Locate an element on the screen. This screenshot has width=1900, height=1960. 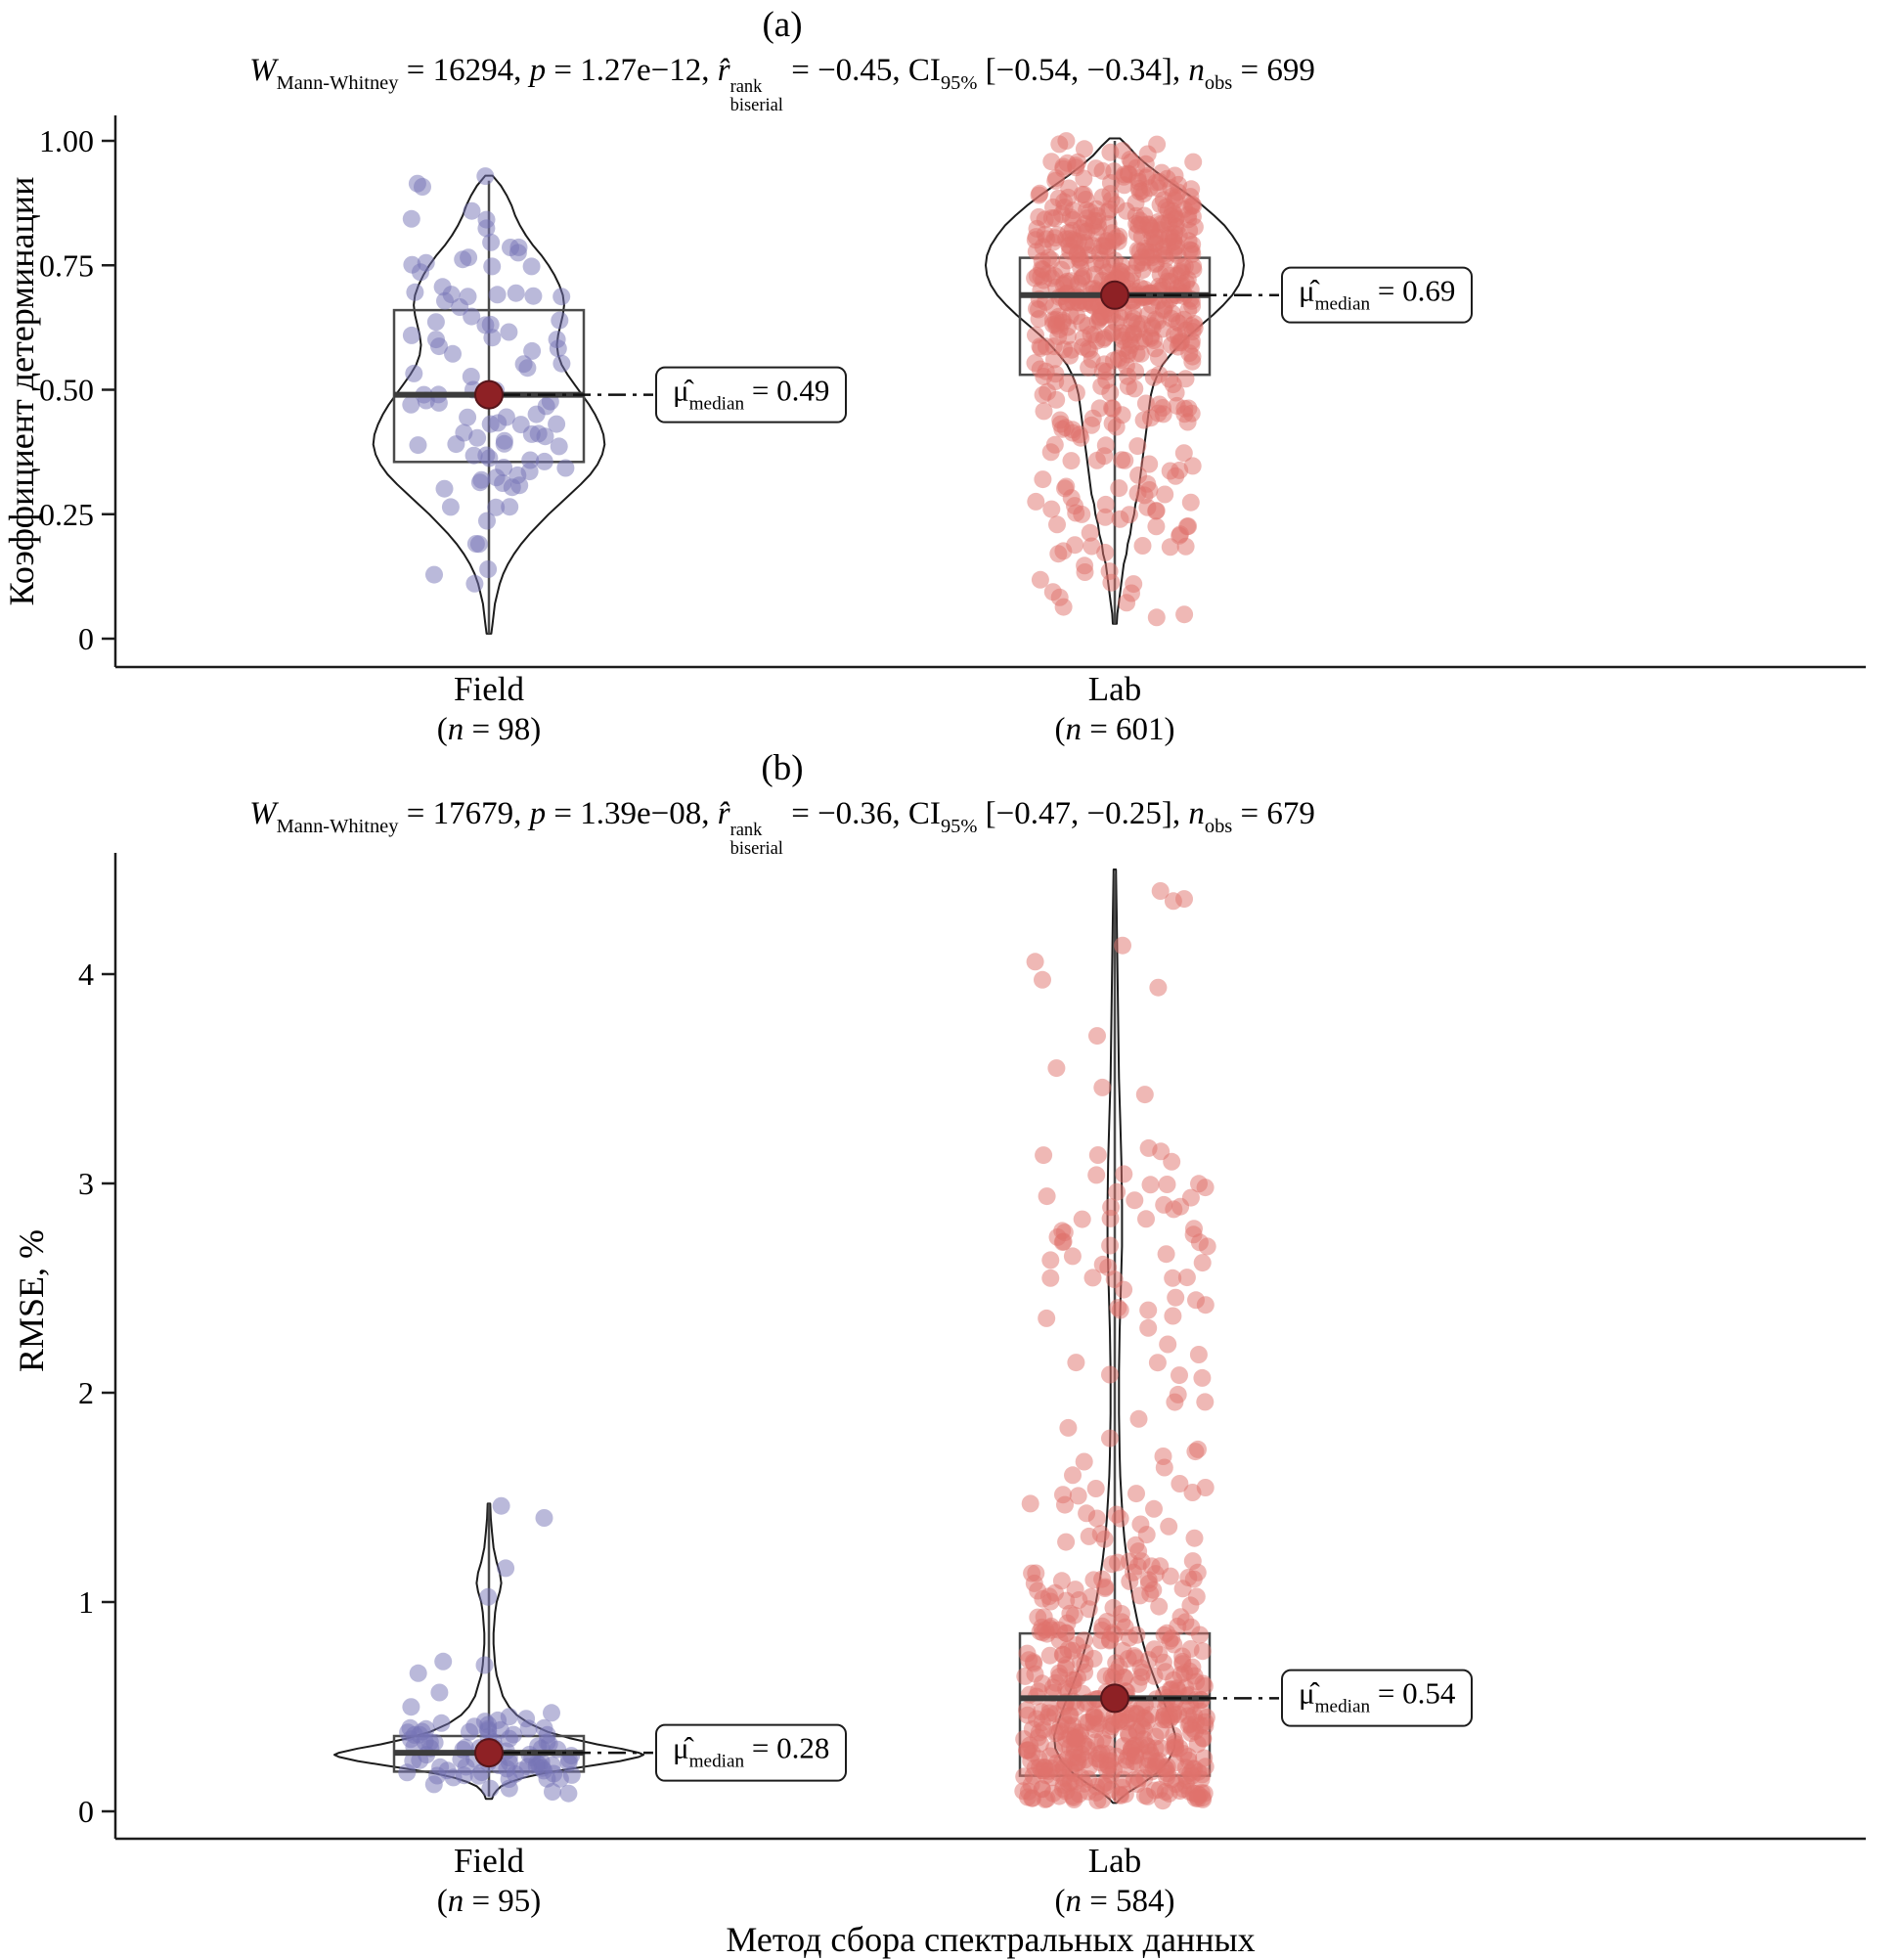
violin-outline-field-b is located at coordinates (488, 1651).